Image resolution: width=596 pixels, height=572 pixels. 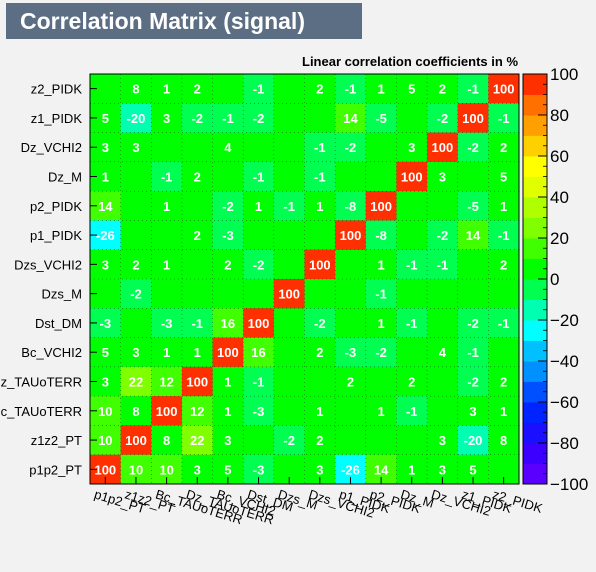 I want to click on colorbar-tick-label: 60, so click(x=559, y=156).